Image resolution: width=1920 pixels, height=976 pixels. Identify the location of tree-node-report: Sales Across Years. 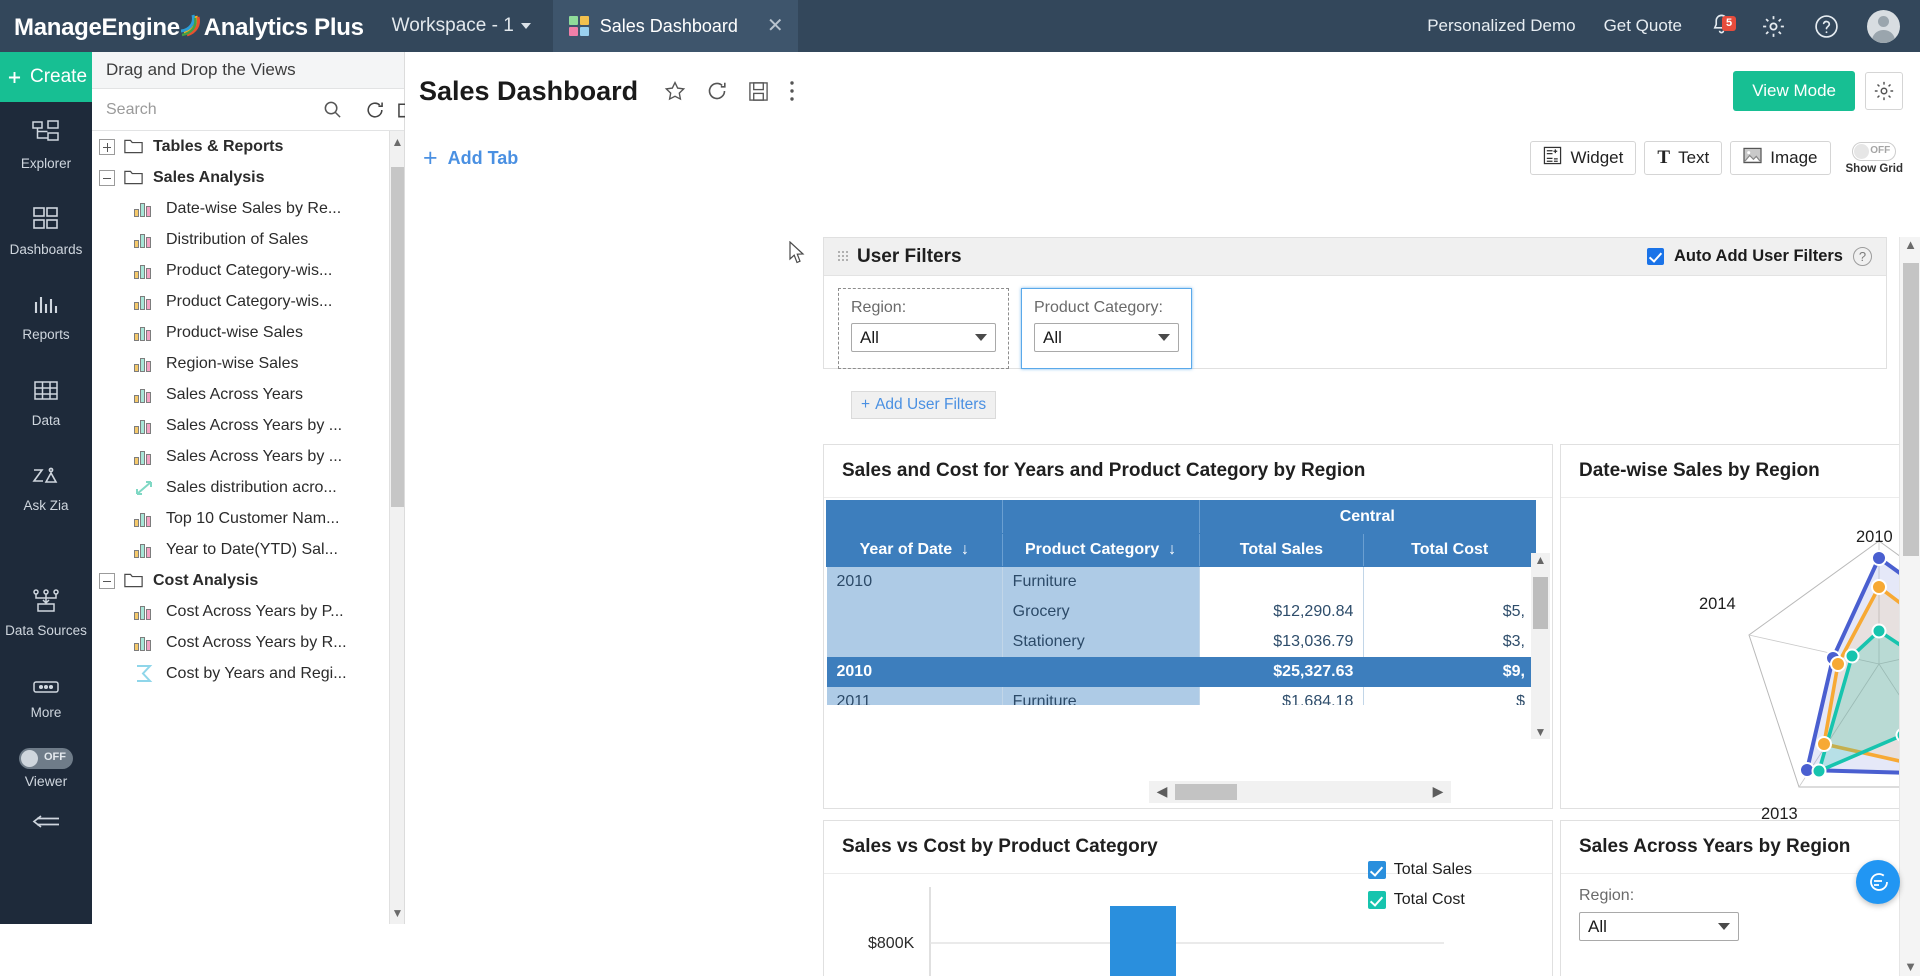
(248, 394).